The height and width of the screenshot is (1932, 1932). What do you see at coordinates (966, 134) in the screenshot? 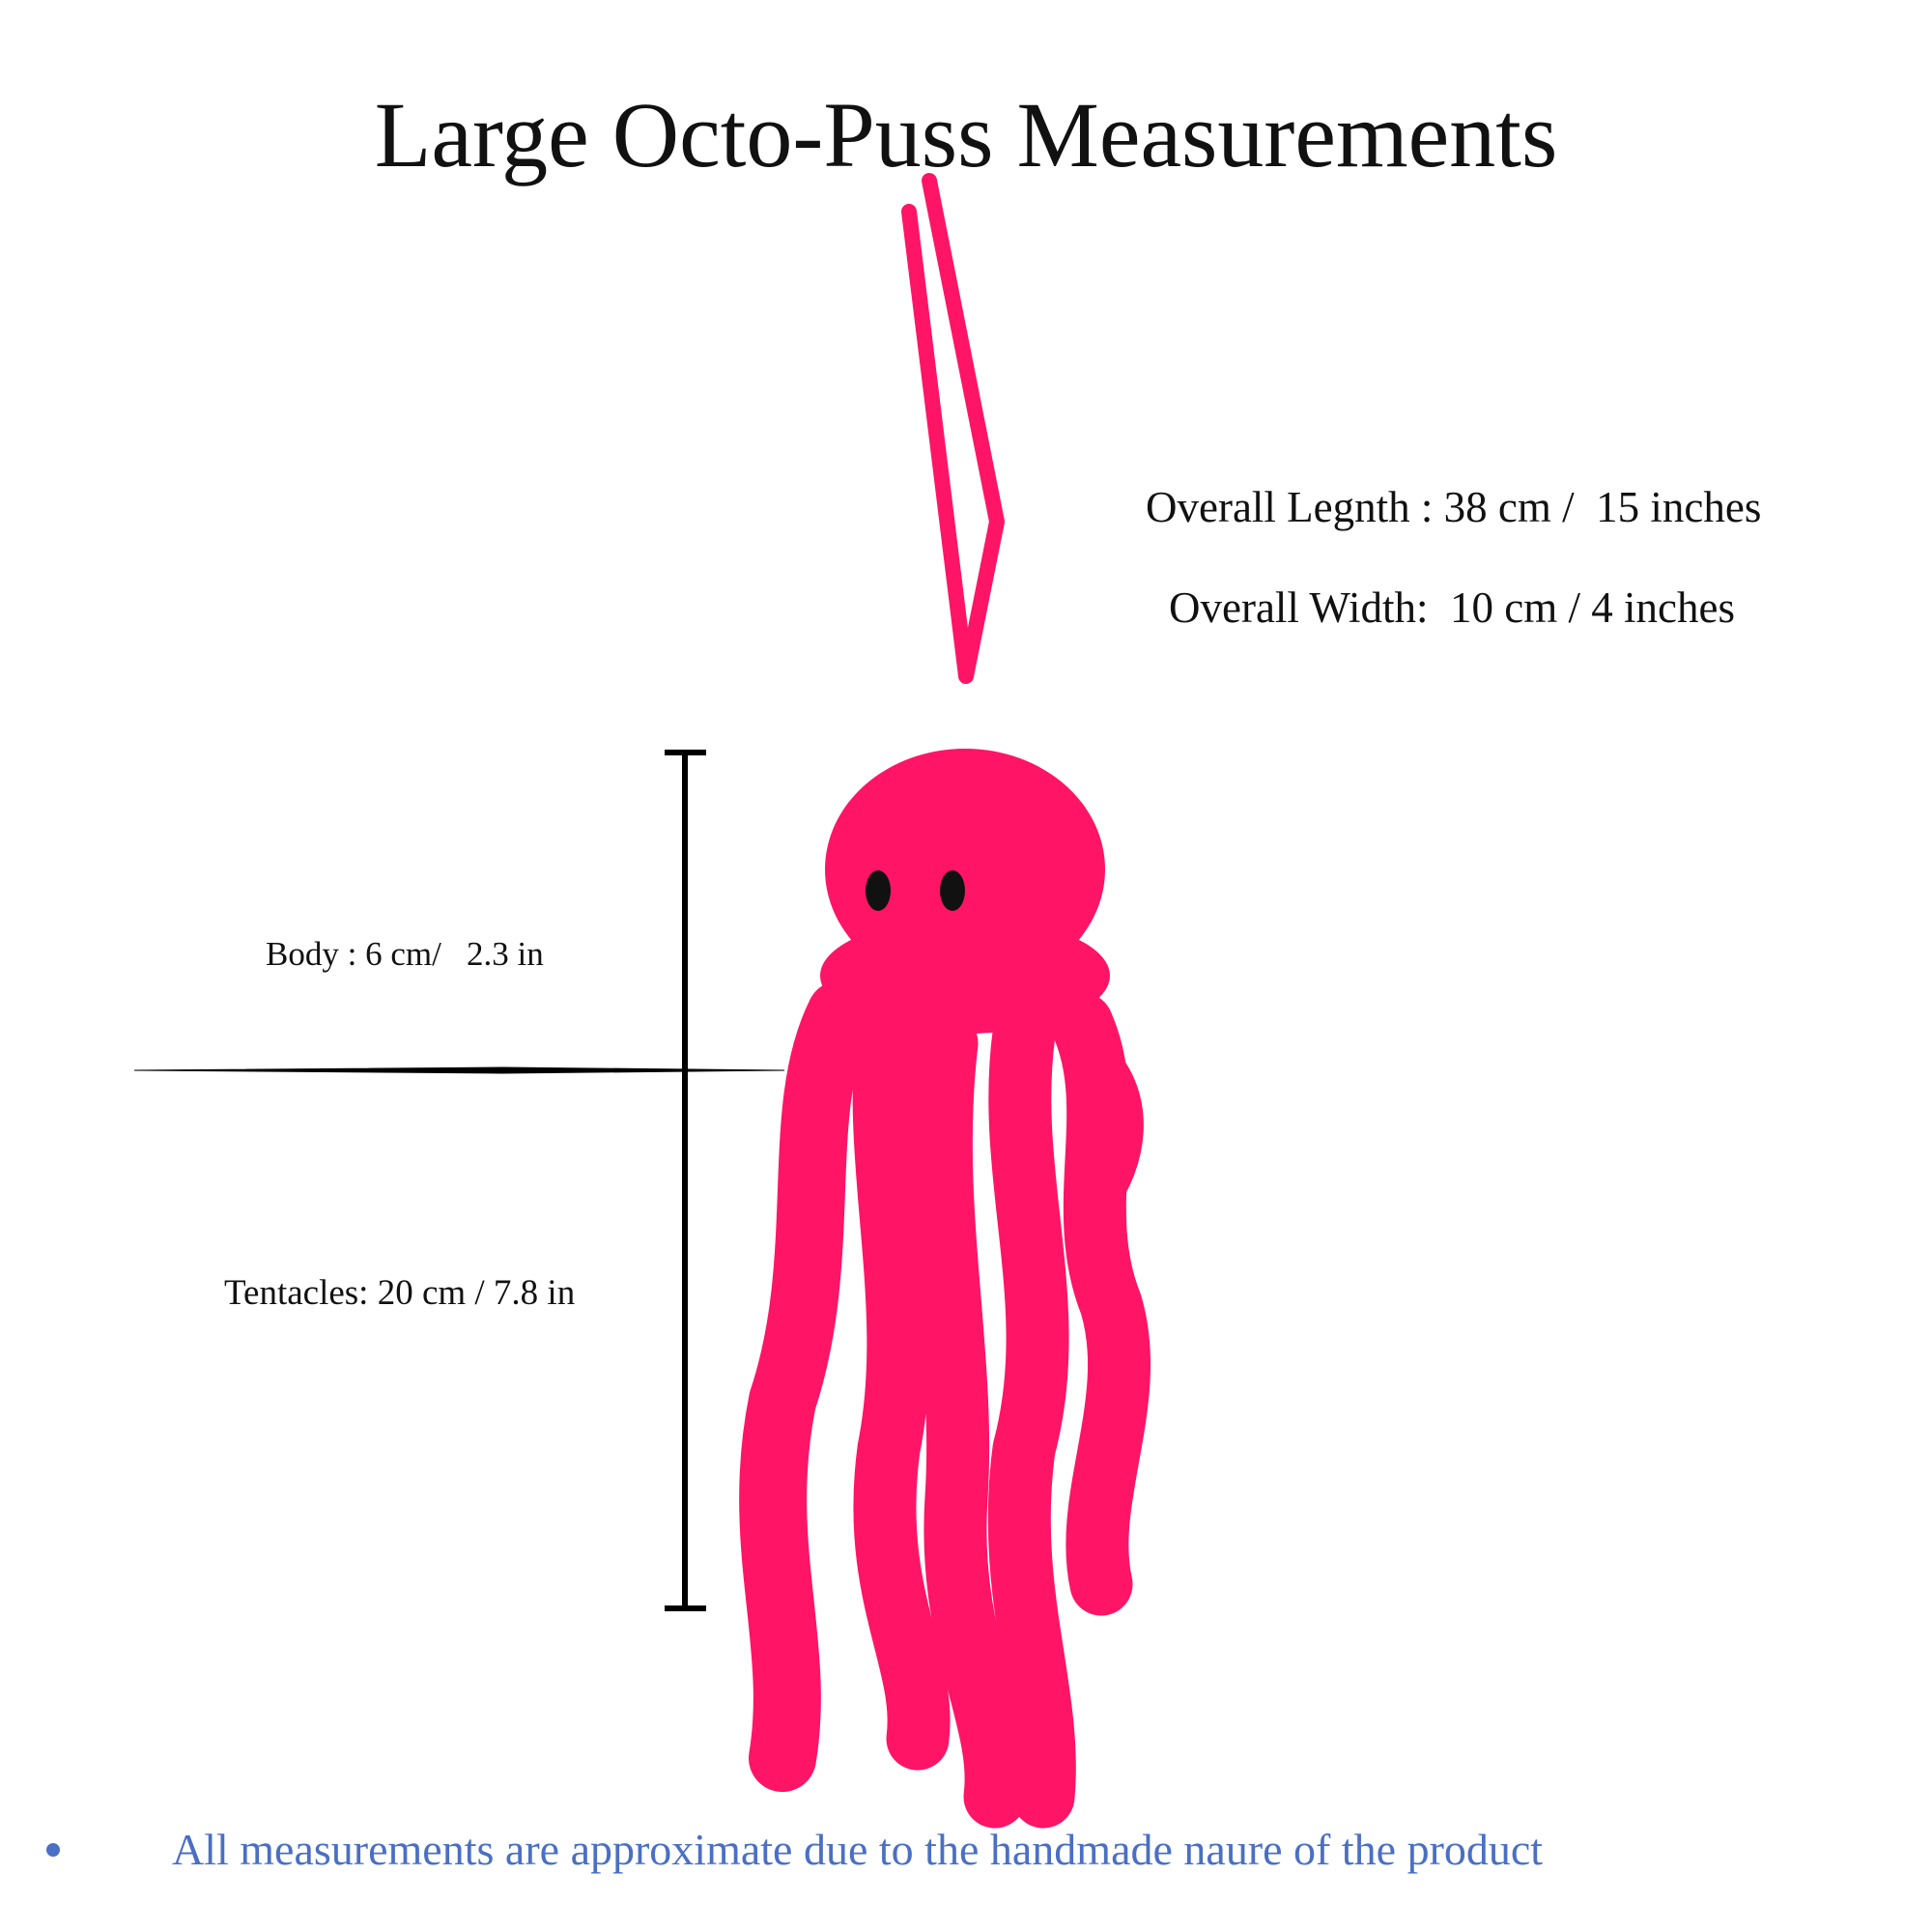
I see `title: Large Octo-Puss Measurements` at bounding box center [966, 134].